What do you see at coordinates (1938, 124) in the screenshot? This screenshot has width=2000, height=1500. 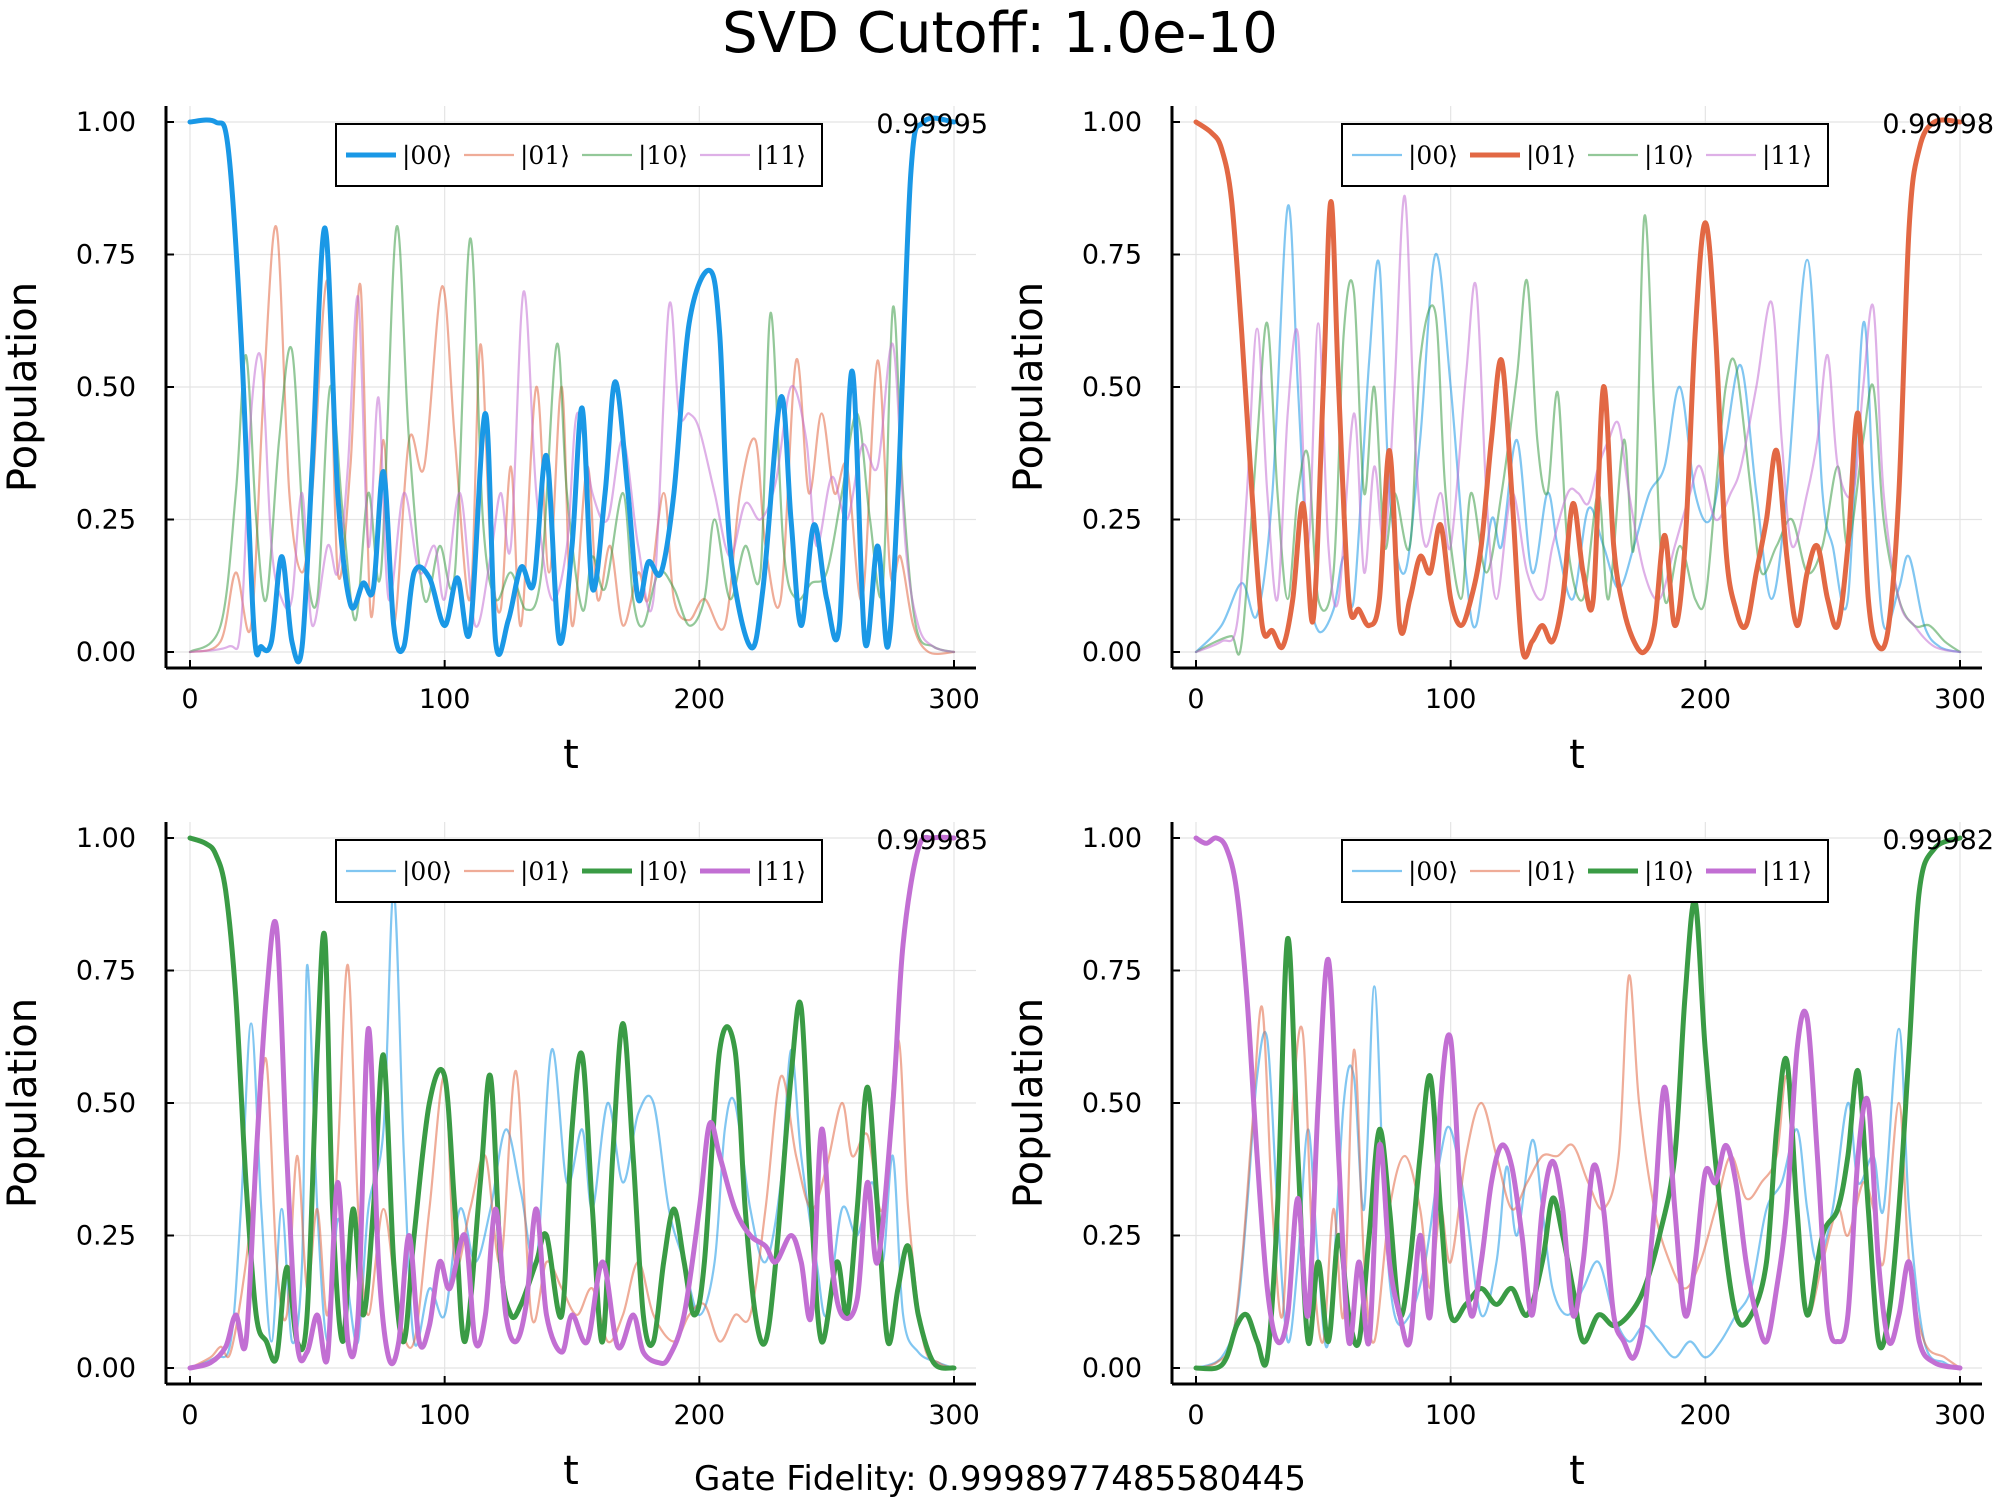 I see `fidelity-annotation: 0.99998` at bounding box center [1938, 124].